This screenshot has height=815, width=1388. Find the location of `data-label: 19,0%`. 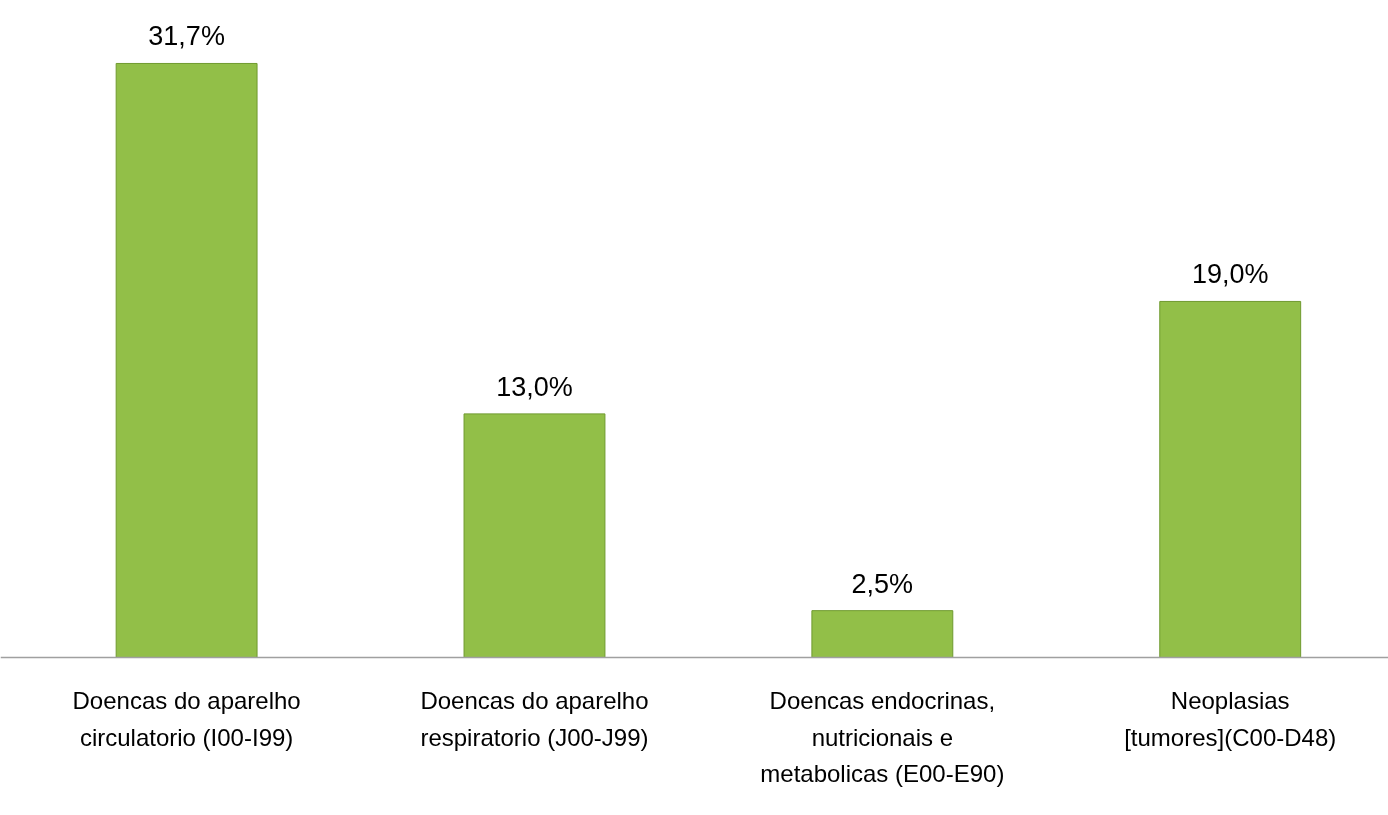

data-label: 19,0% is located at coordinates (1230, 274).